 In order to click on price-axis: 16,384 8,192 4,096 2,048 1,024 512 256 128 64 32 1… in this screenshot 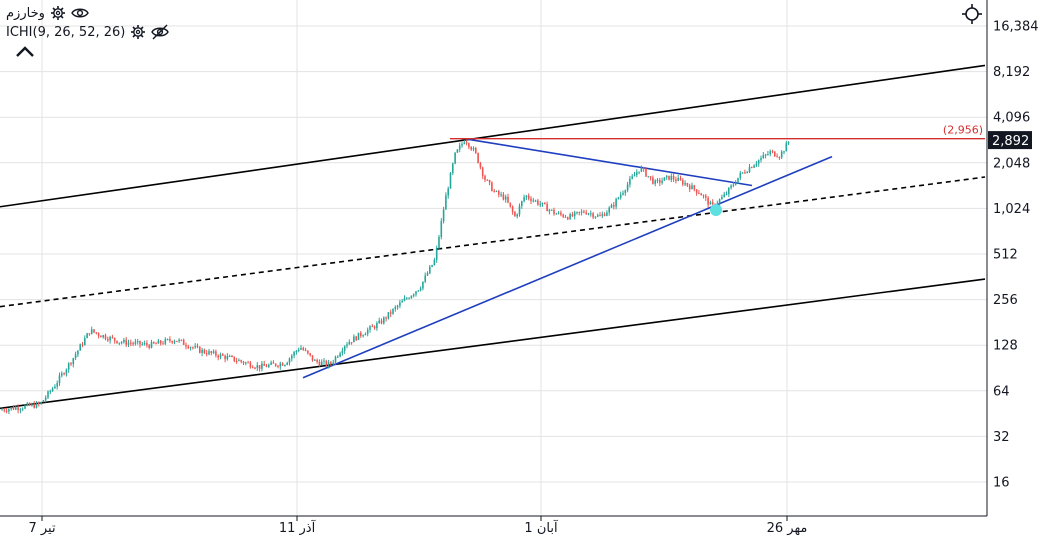, I will do `click(1016, 255)`.